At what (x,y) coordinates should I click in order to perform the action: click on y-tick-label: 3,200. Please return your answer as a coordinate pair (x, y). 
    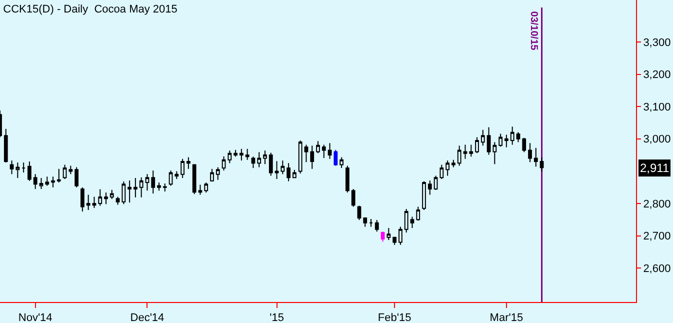
    Looking at the image, I should click on (657, 75).